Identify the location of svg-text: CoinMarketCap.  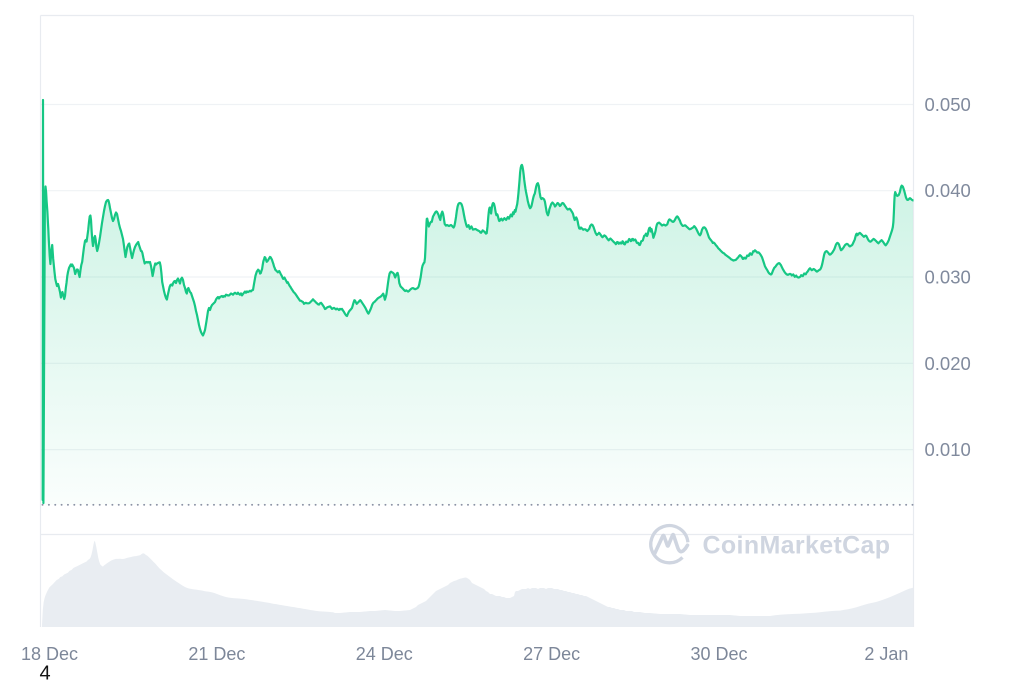
(797, 545).